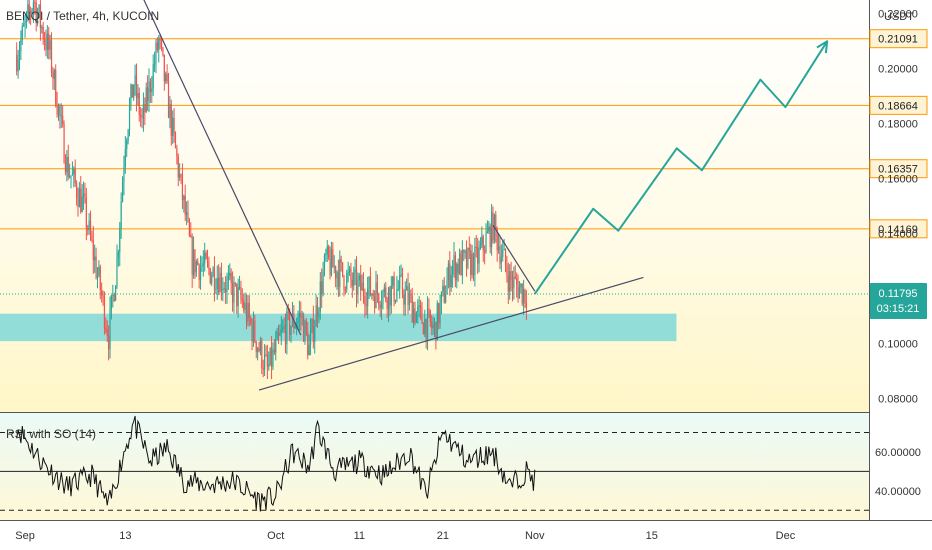 The width and height of the screenshot is (932, 550). I want to click on time-axis-background, so click(466, 535).